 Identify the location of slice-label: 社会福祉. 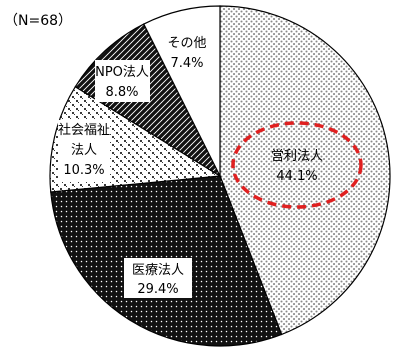
(84, 130).